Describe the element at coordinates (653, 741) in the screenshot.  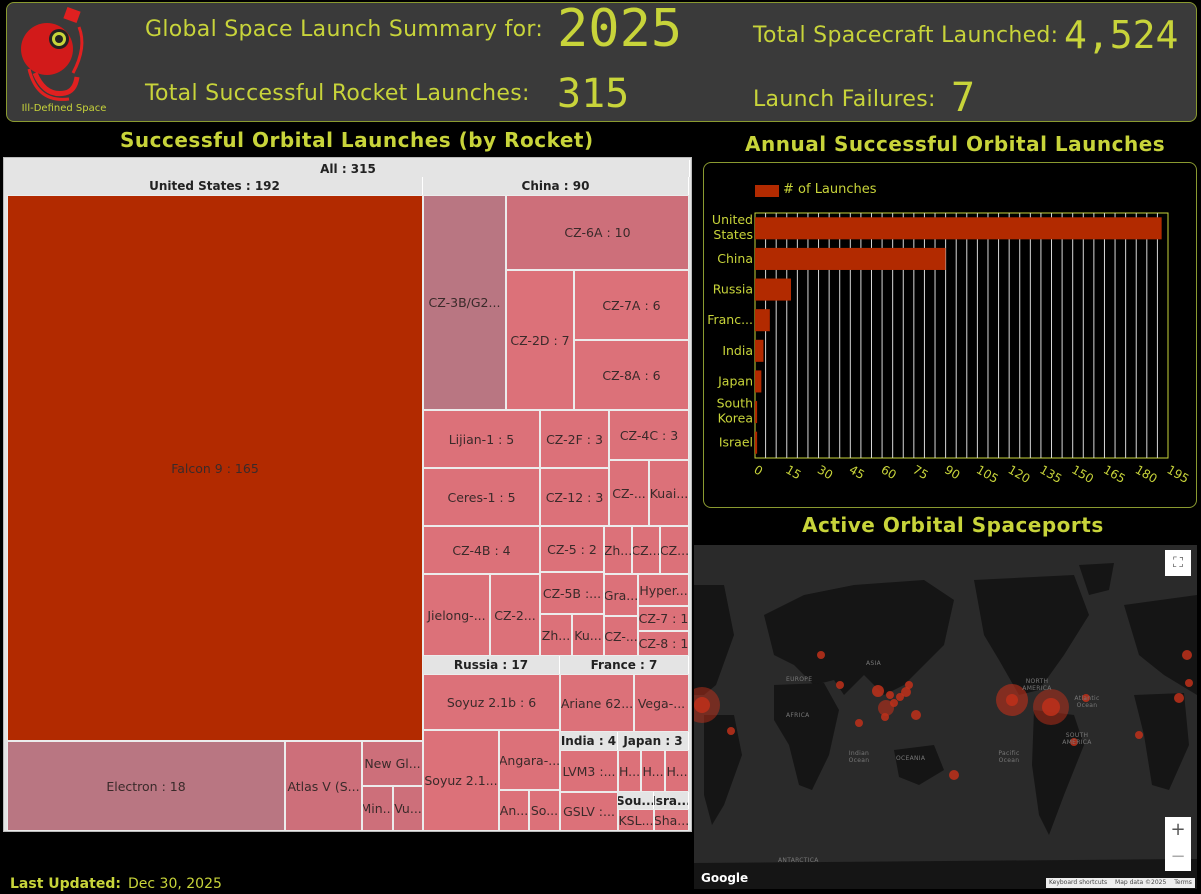
I see `group-header-japan: Japan : 3` at that location.